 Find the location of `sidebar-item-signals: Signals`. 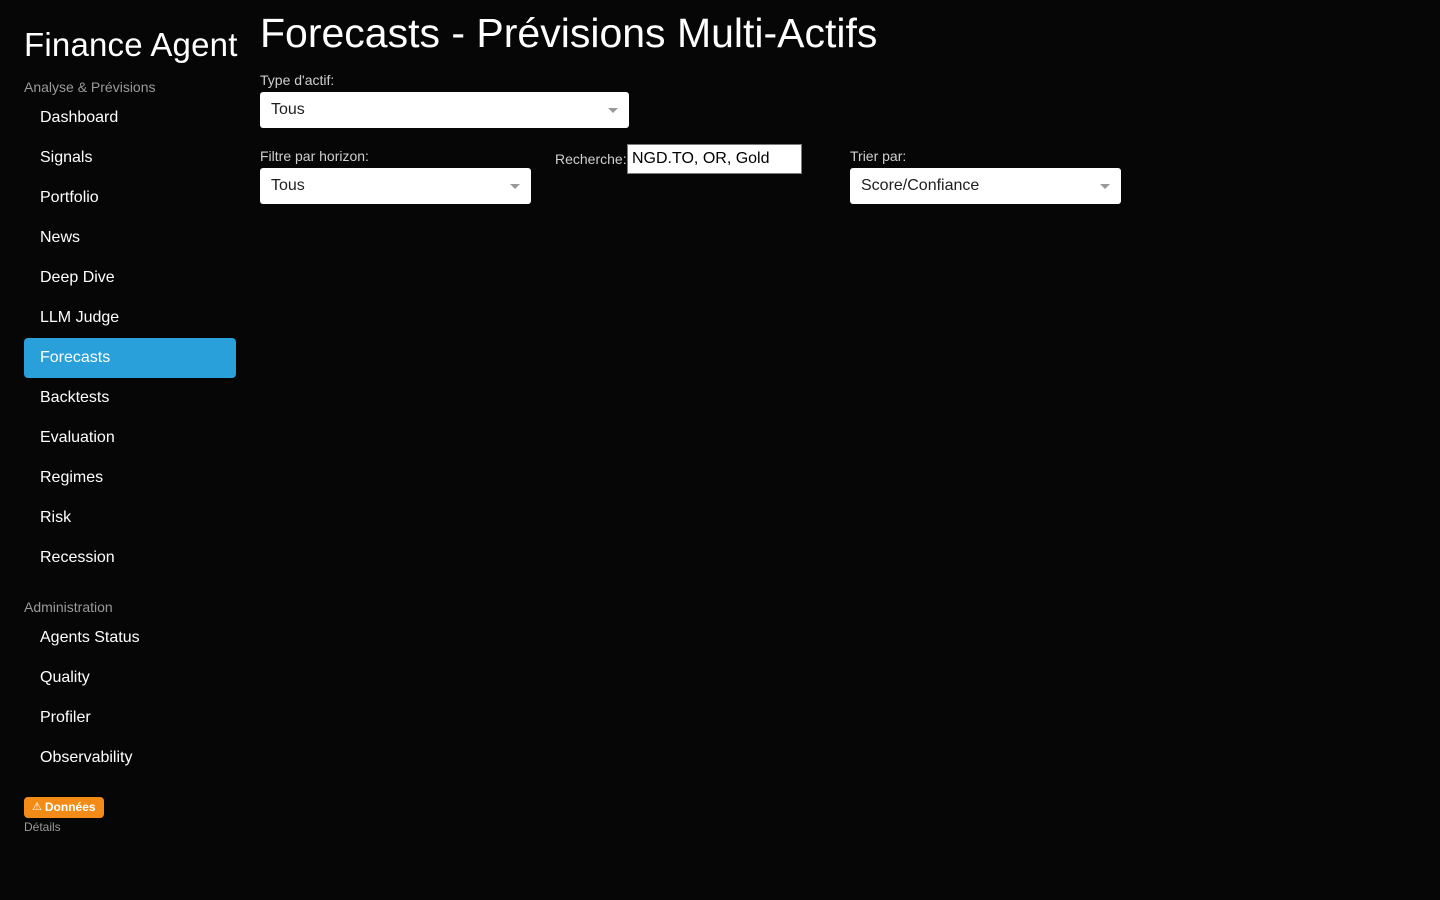

sidebar-item-signals: Signals is located at coordinates (66, 157).